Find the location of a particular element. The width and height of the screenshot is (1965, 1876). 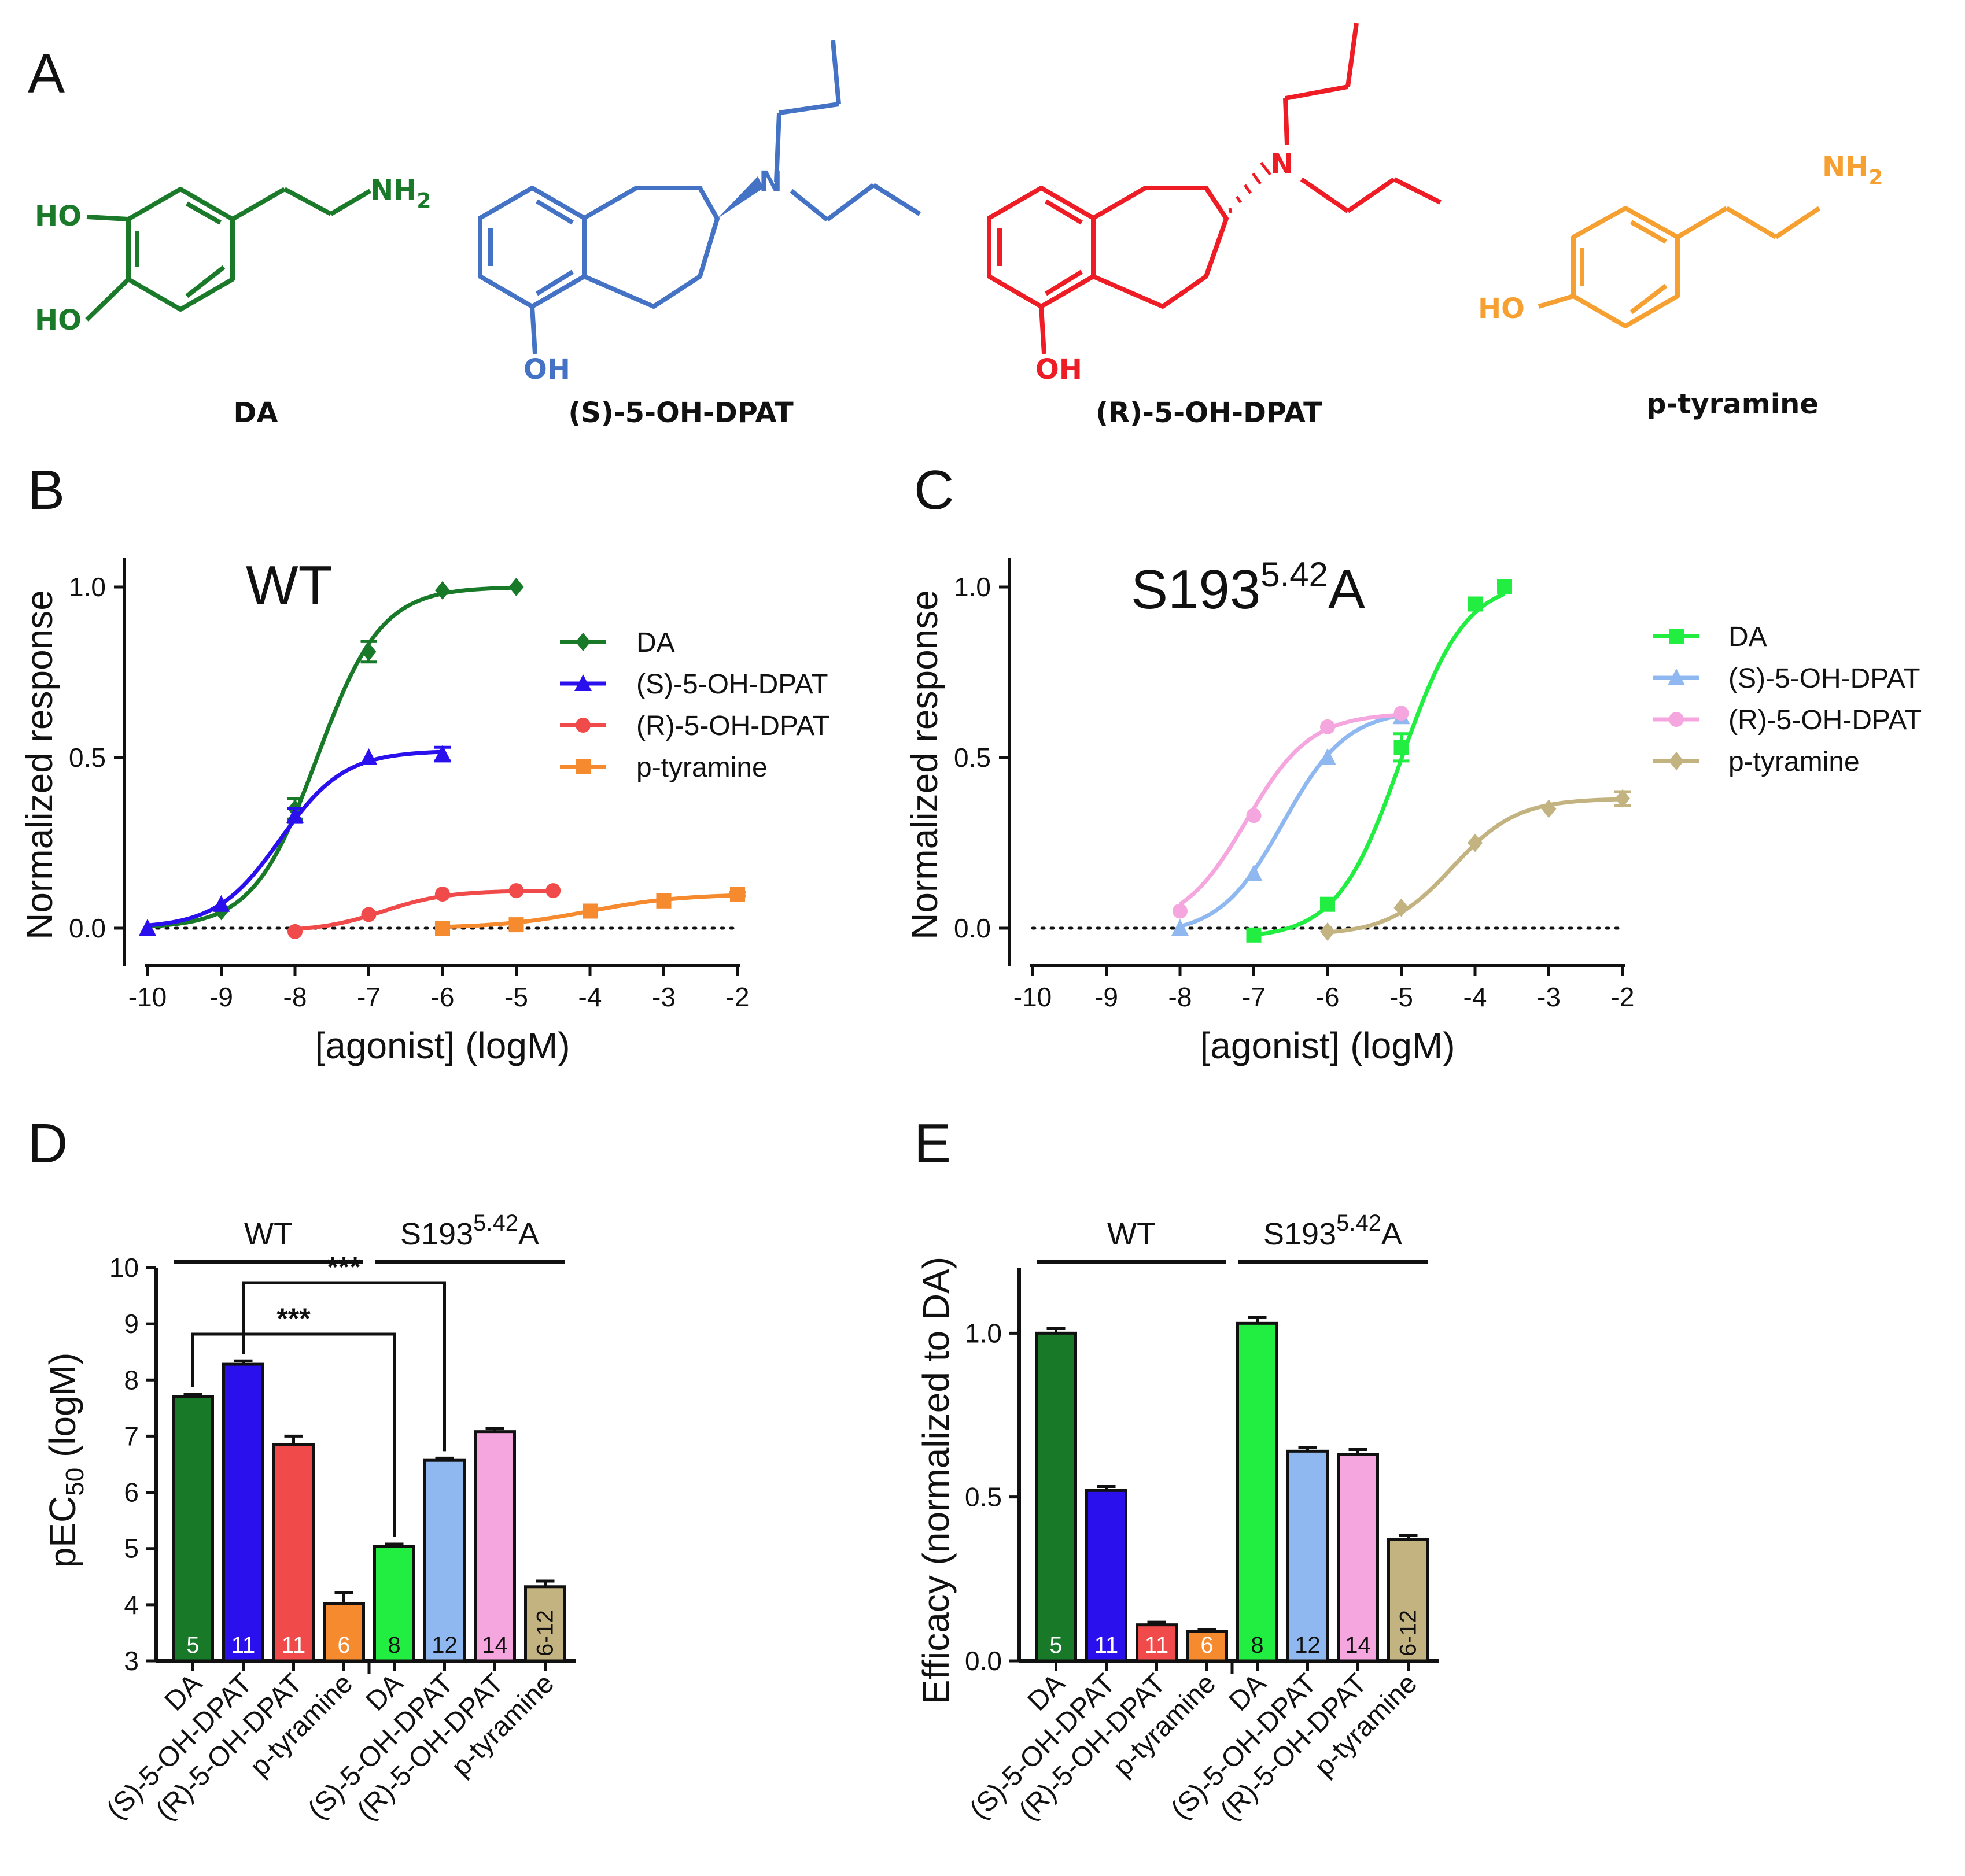

legend-label: p-tyramine is located at coordinates (702, 767).